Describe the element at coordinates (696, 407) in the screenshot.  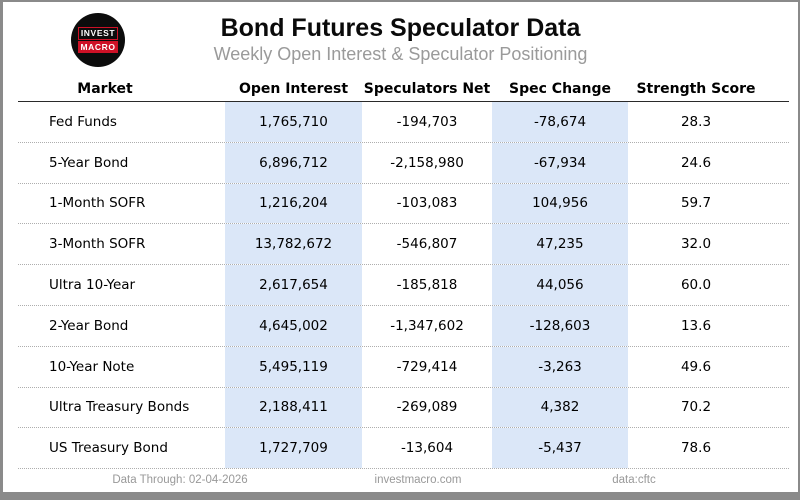
I see `cell-strength-score: 70.2` at that location.